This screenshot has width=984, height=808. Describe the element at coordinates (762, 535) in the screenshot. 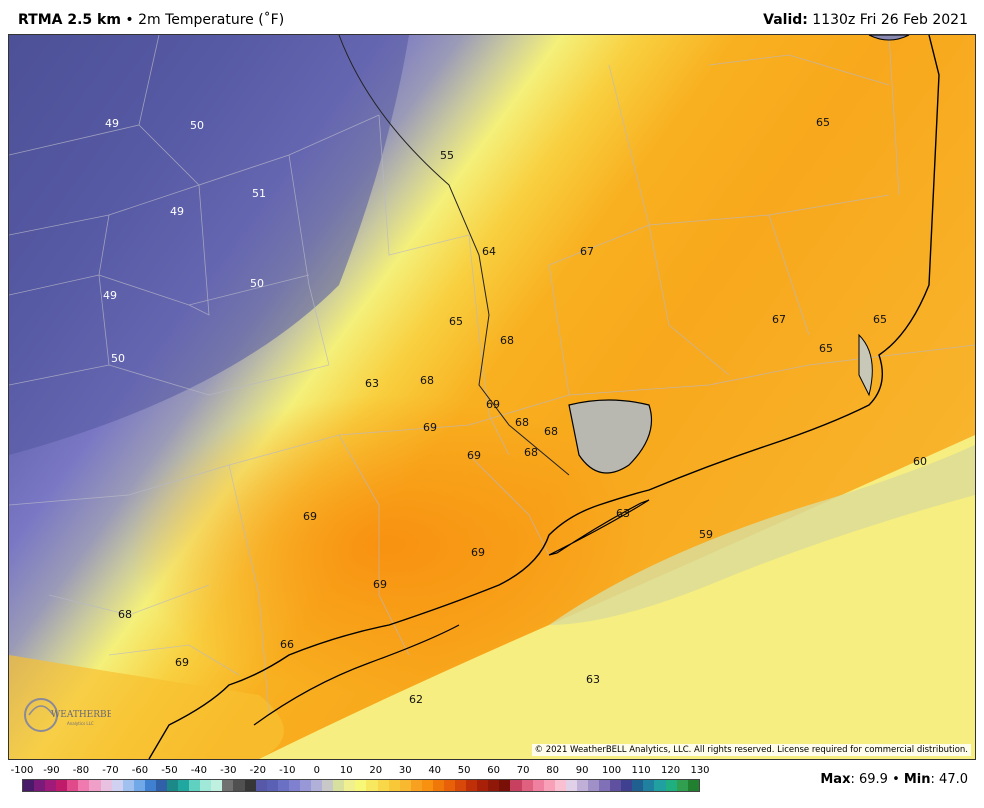

I see `cool-gulf-band` at that location.